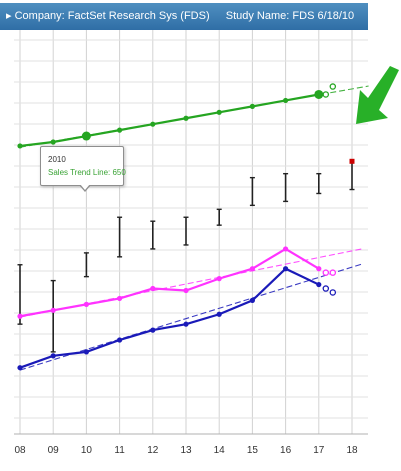 The width and height of the screenshot is (401, 471). Describe the element at coordinates (376, 96) in the screenshot. I see `arrow-down-left-icon` at that location.